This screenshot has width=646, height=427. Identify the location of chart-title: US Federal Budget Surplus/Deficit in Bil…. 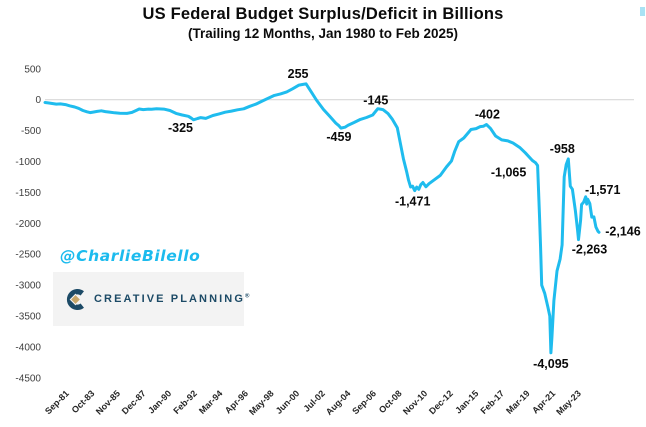
(323, 14).